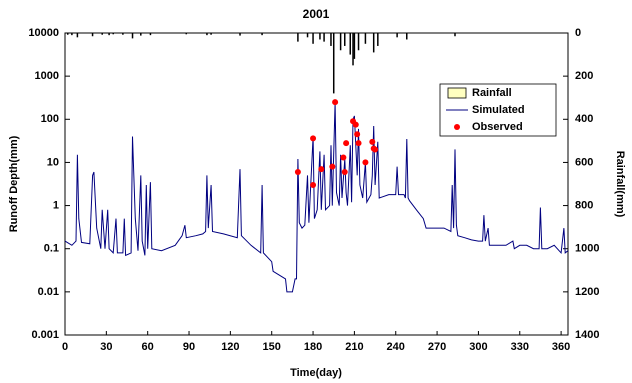 Image resolution: width=632 pixels, height=383 pixels. I want to click on y2-tick-label: 200, so click(584, 76).